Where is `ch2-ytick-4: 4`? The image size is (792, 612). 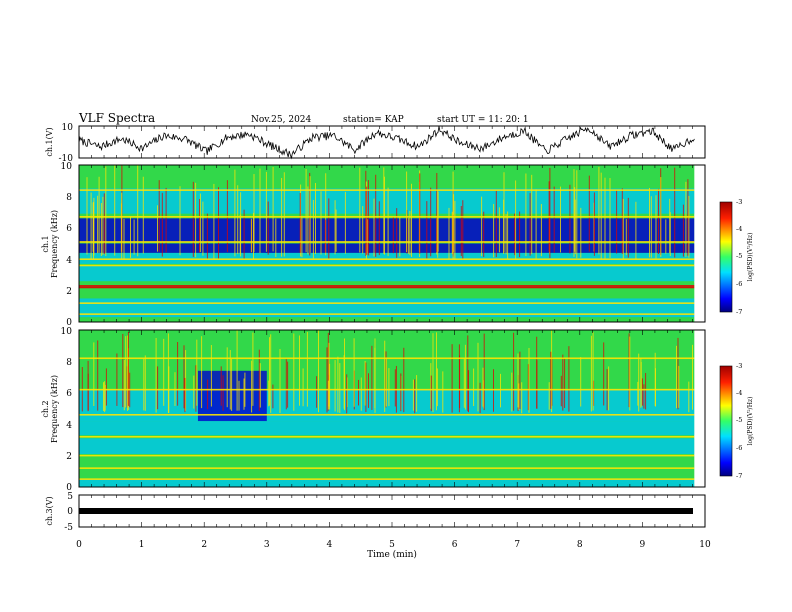 ch2-ytick-4: 4 is located at coordinates (69, 426).